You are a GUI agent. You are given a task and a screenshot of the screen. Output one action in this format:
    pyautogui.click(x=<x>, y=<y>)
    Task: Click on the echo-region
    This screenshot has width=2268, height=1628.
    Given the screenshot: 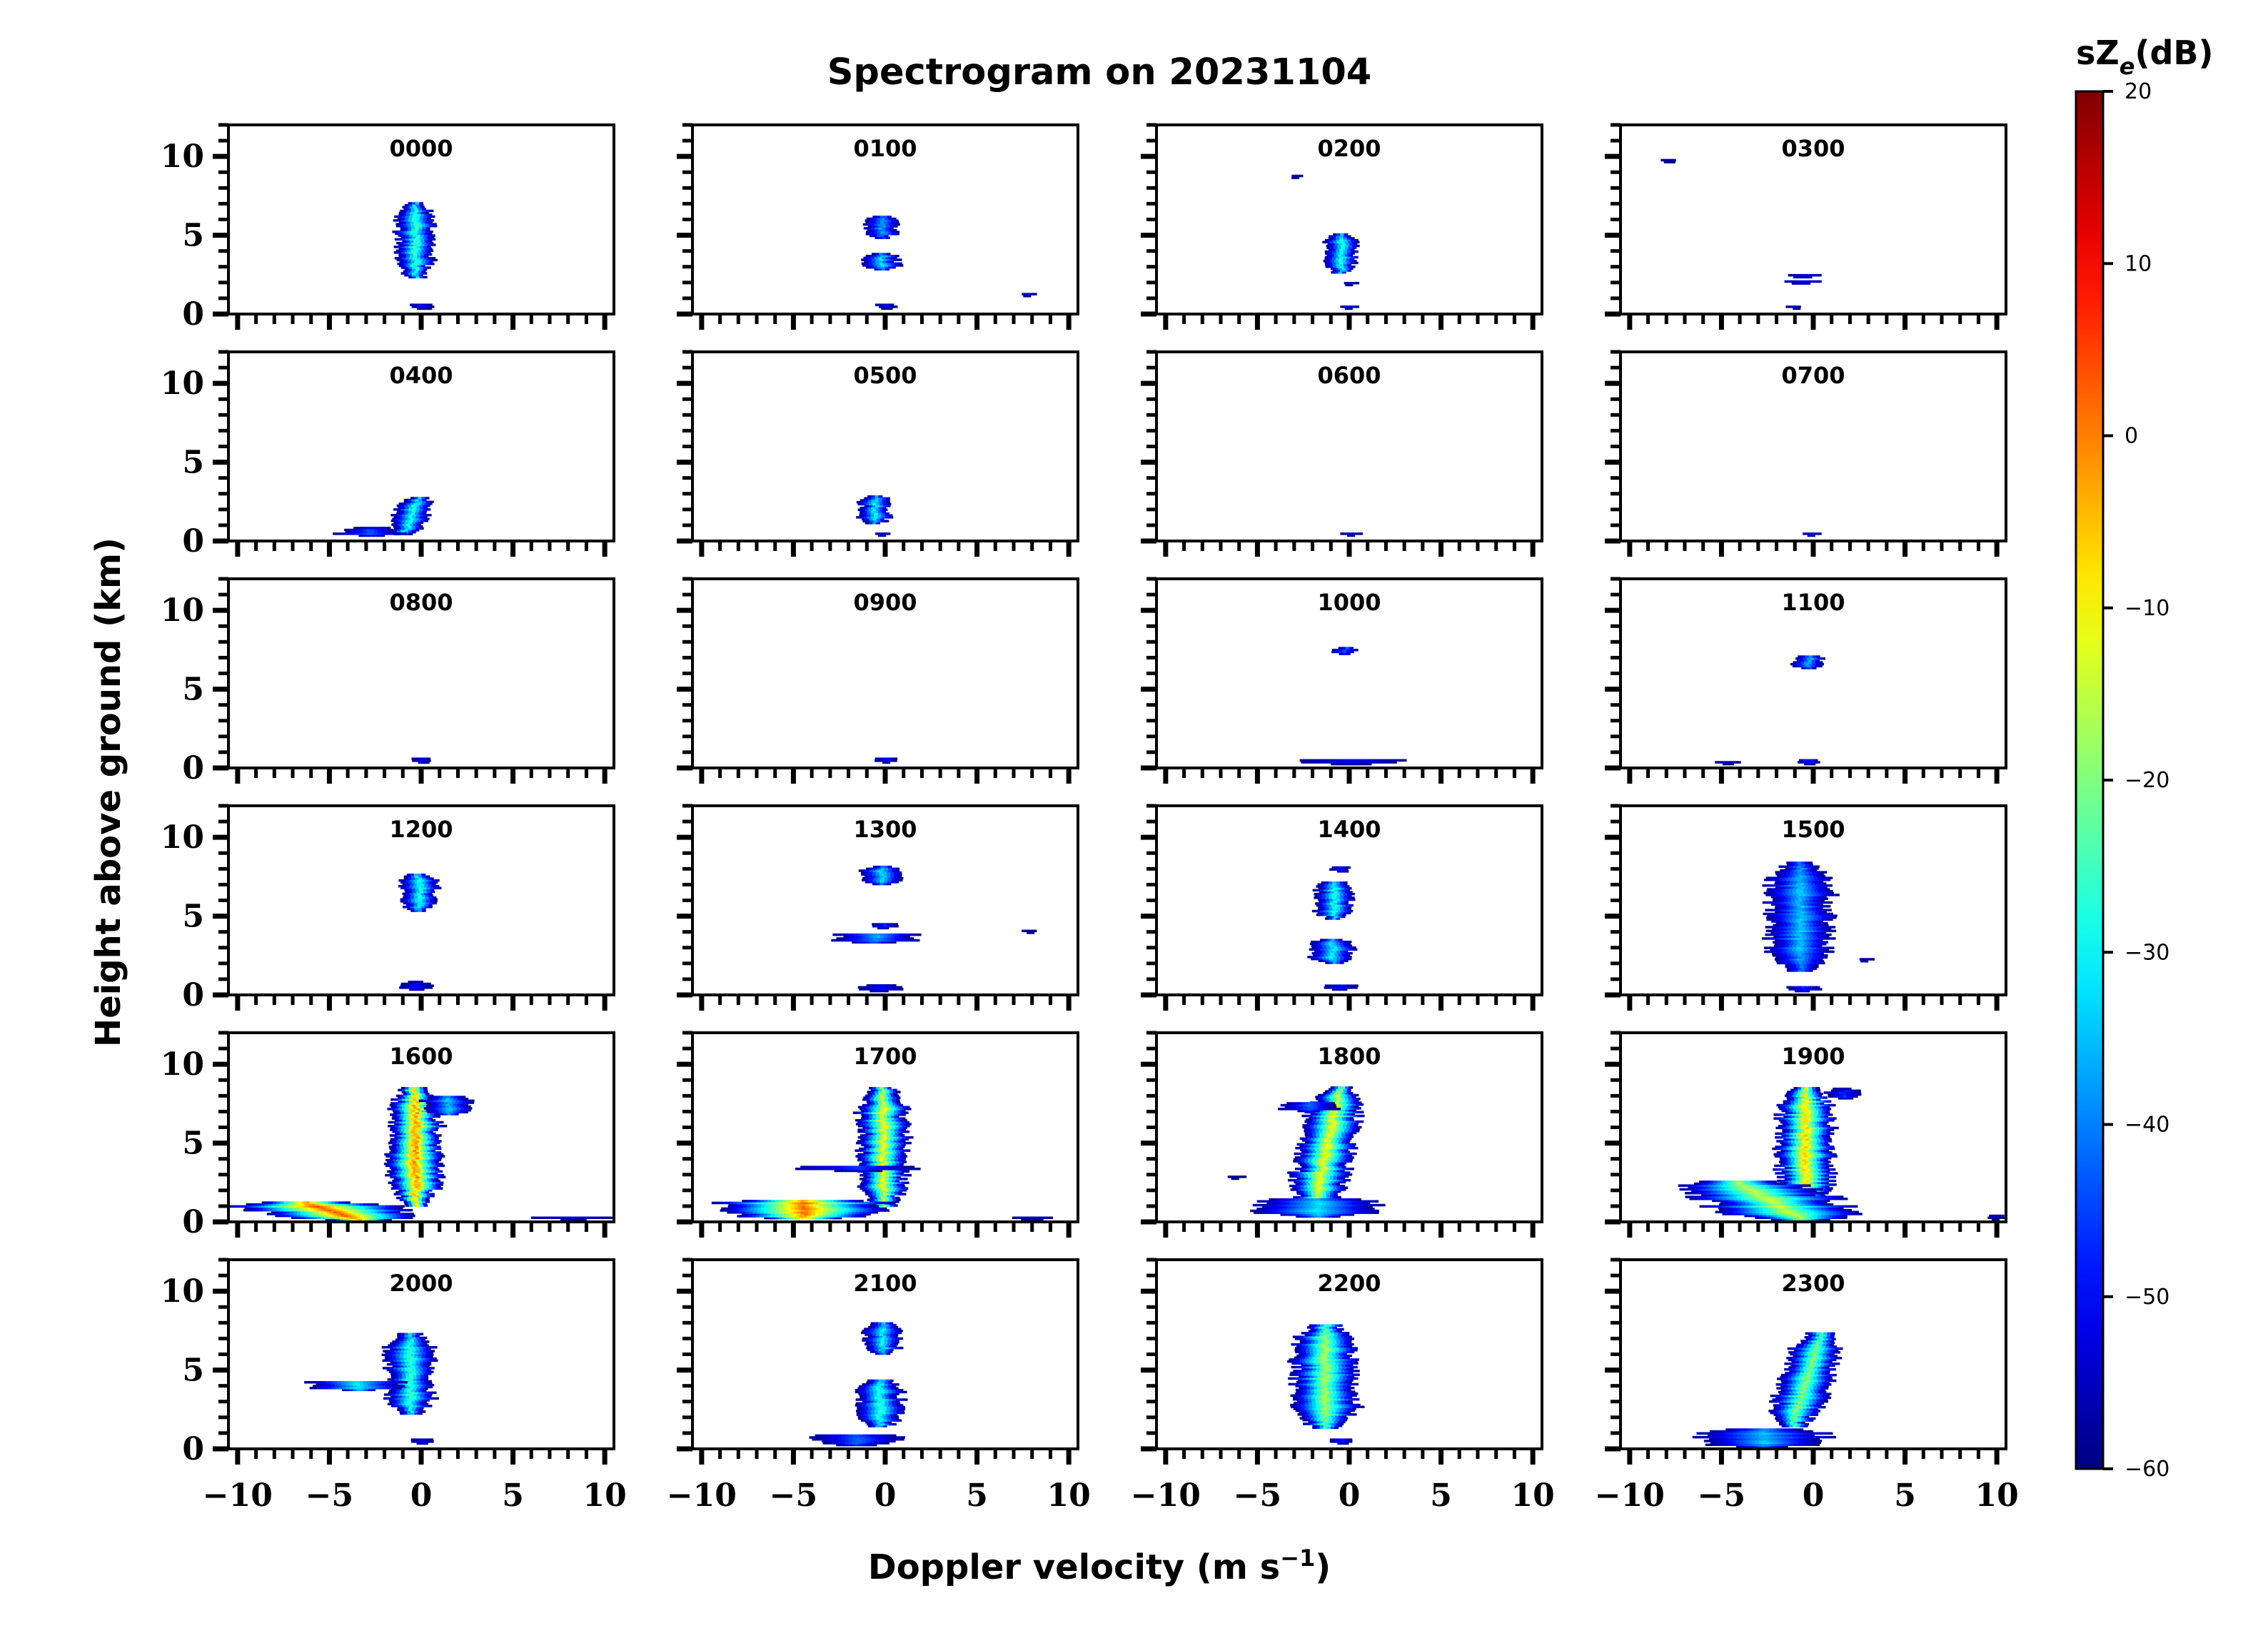 What is the action you would take?
    pyautogui.click(x=1812, y=534)
    